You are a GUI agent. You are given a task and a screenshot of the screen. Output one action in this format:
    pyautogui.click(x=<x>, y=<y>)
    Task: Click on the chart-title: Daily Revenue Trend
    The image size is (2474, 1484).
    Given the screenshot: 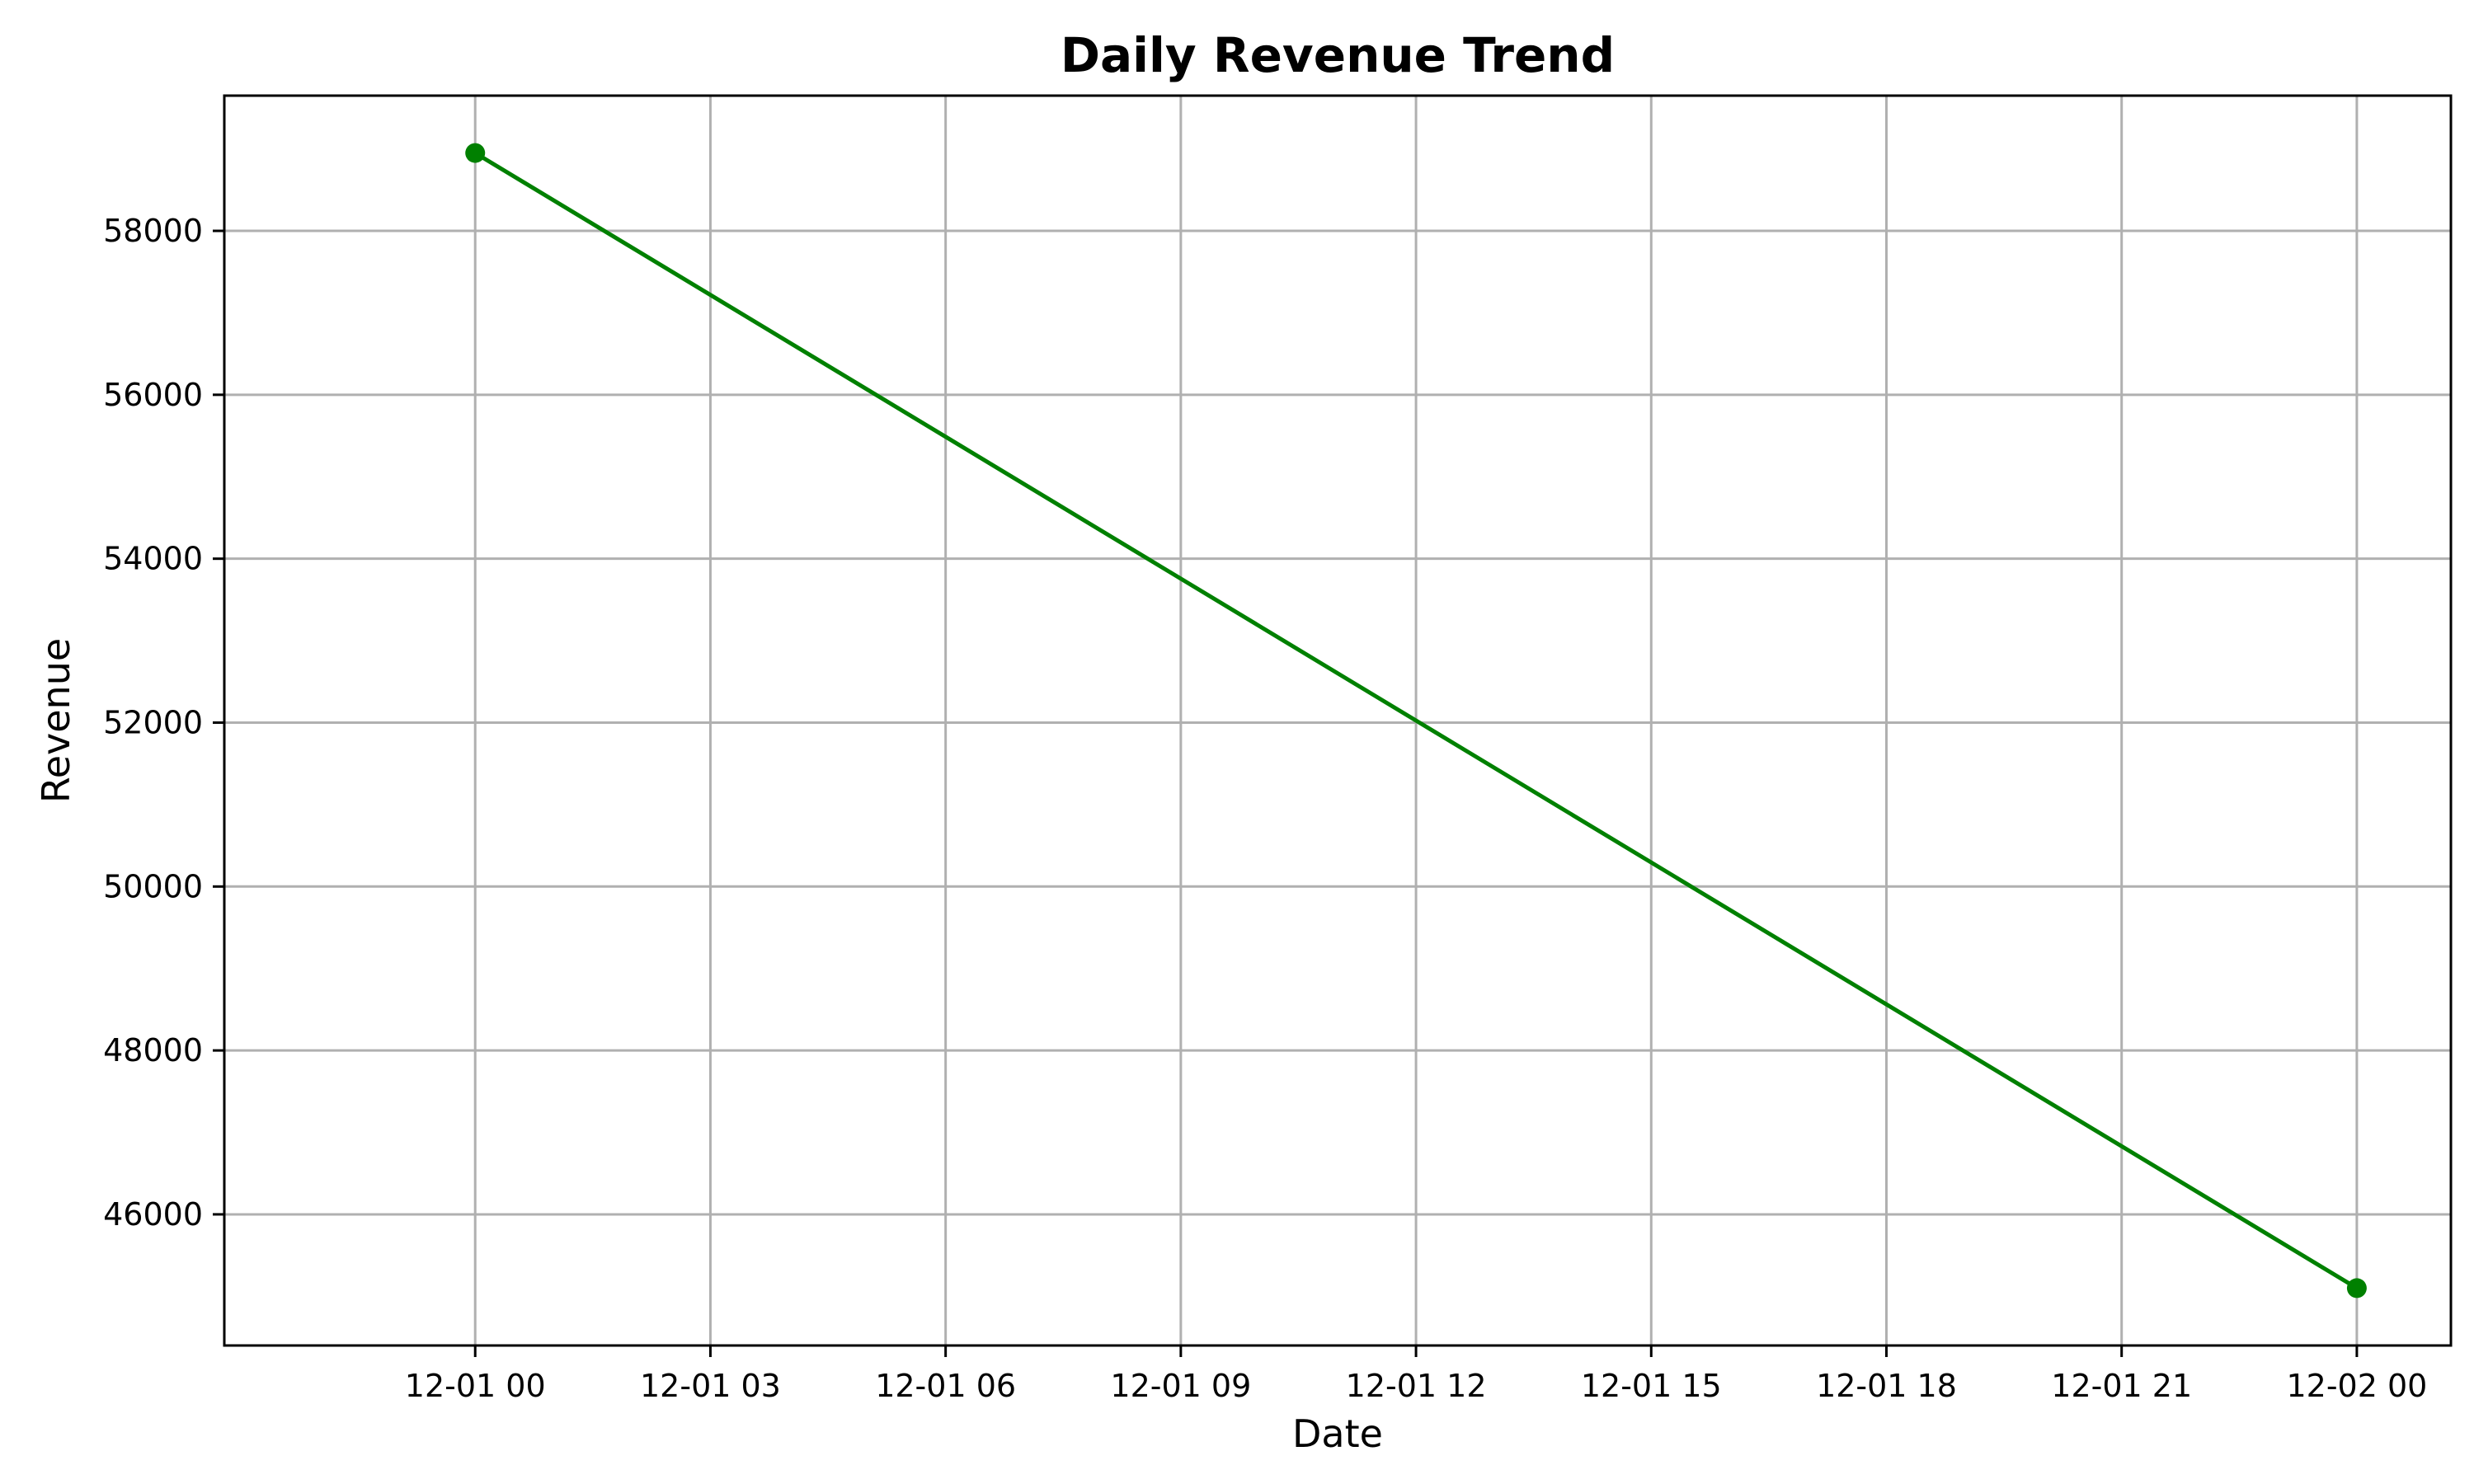 What is the action you would take?
    pyautogui.click(x=1338, y=55)
    